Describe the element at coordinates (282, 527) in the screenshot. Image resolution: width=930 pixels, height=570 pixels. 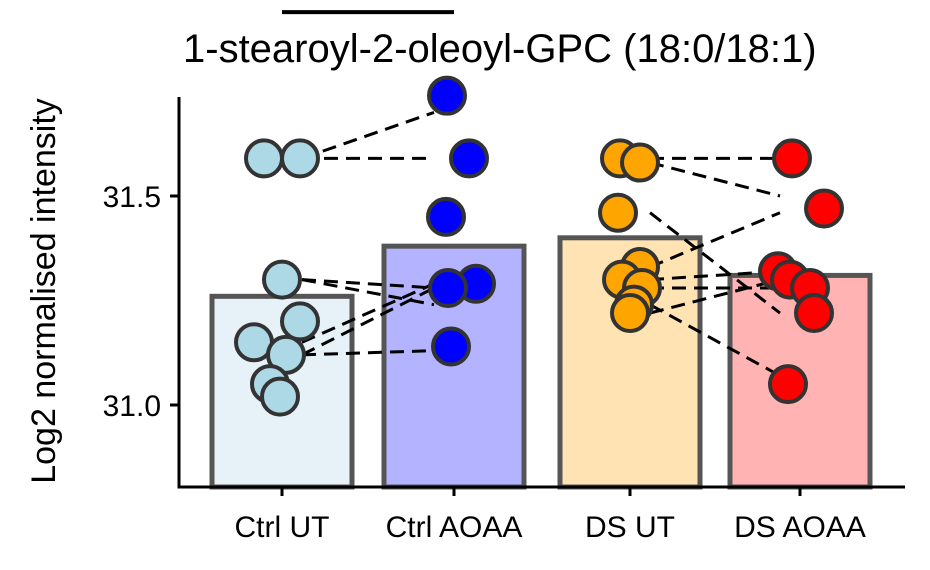
I see `x-tick-label: Ctrl UT` at that location.